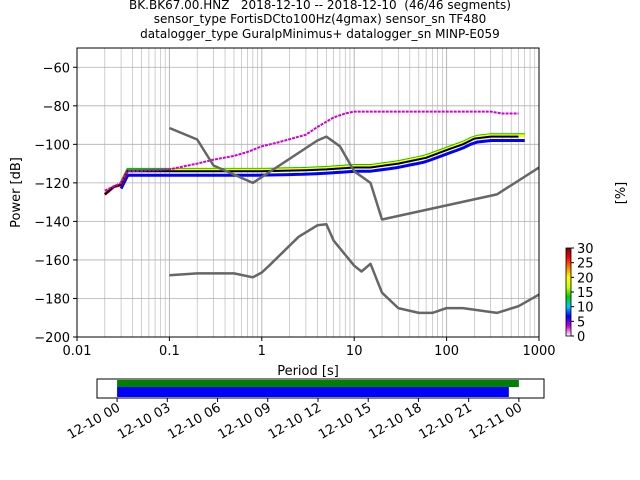 The image size is (640, 480). Describe the element at coordinates (77, 351) in the screenshot. I see `x-tick-label: 0.01` at that location.